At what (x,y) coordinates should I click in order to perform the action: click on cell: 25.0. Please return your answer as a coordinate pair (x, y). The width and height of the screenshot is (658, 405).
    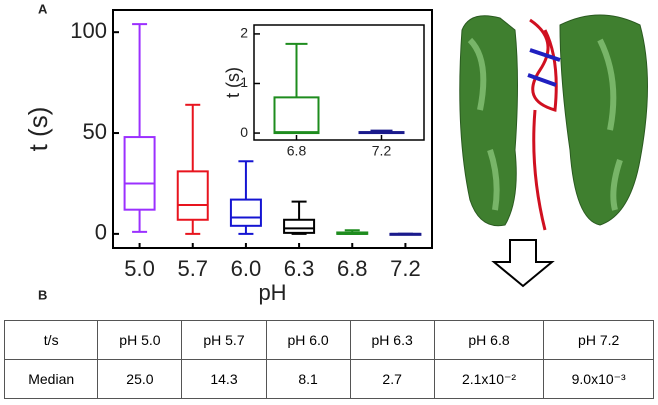
    Looking at the image, I should click on (140, 379).